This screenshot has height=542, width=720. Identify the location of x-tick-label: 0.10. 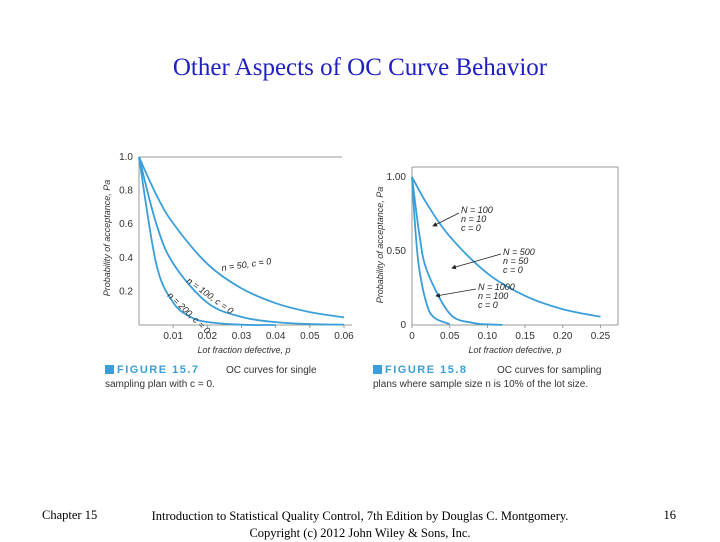
(488, 336).